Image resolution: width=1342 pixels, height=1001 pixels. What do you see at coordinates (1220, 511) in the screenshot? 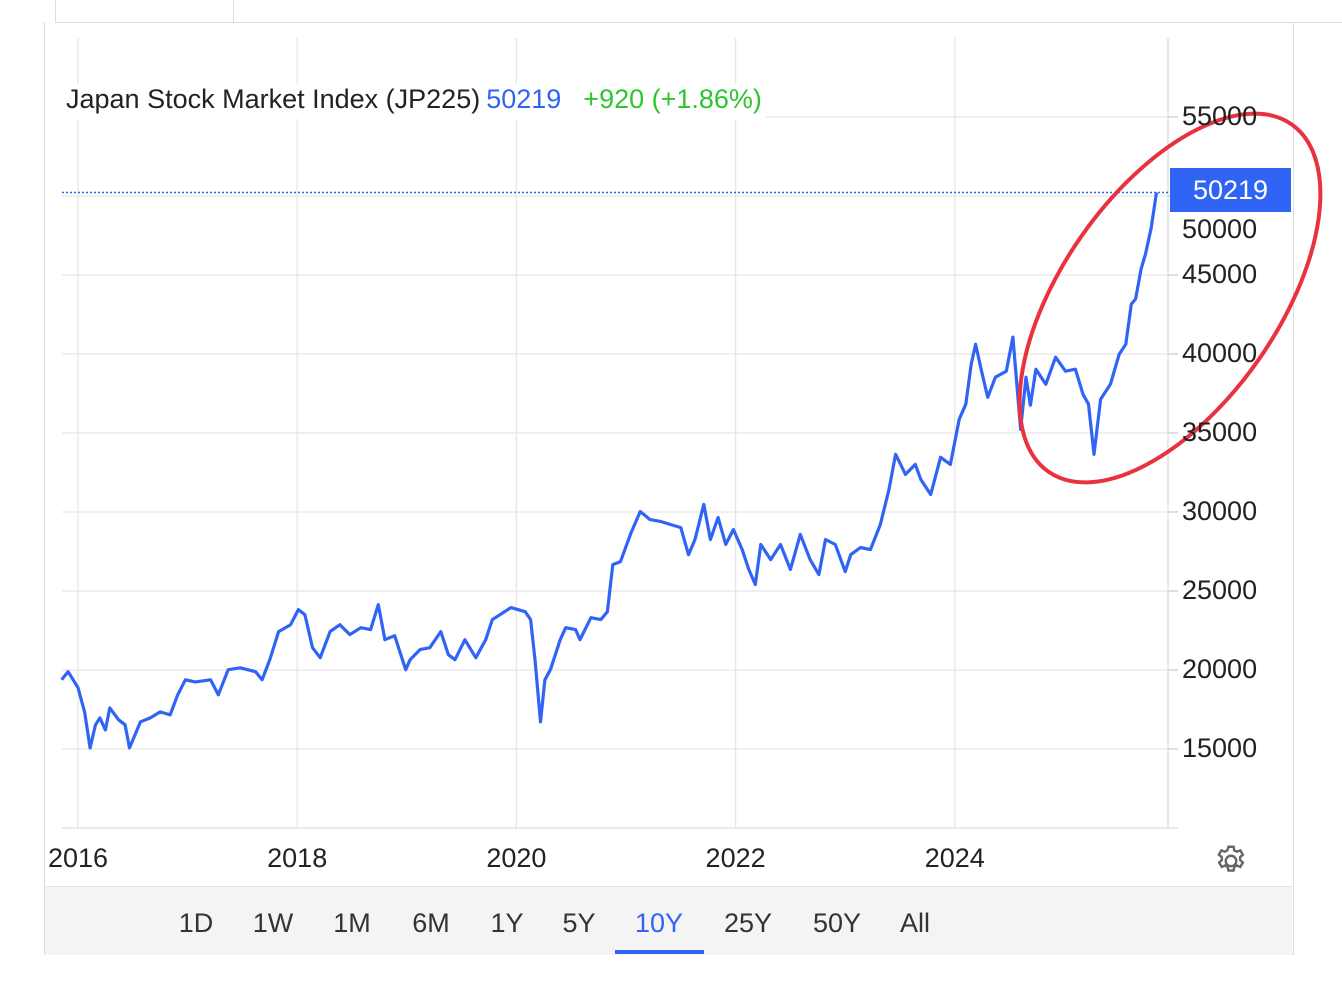
I see `y-tick-label: 30000` at bounding box center [1220, 511].